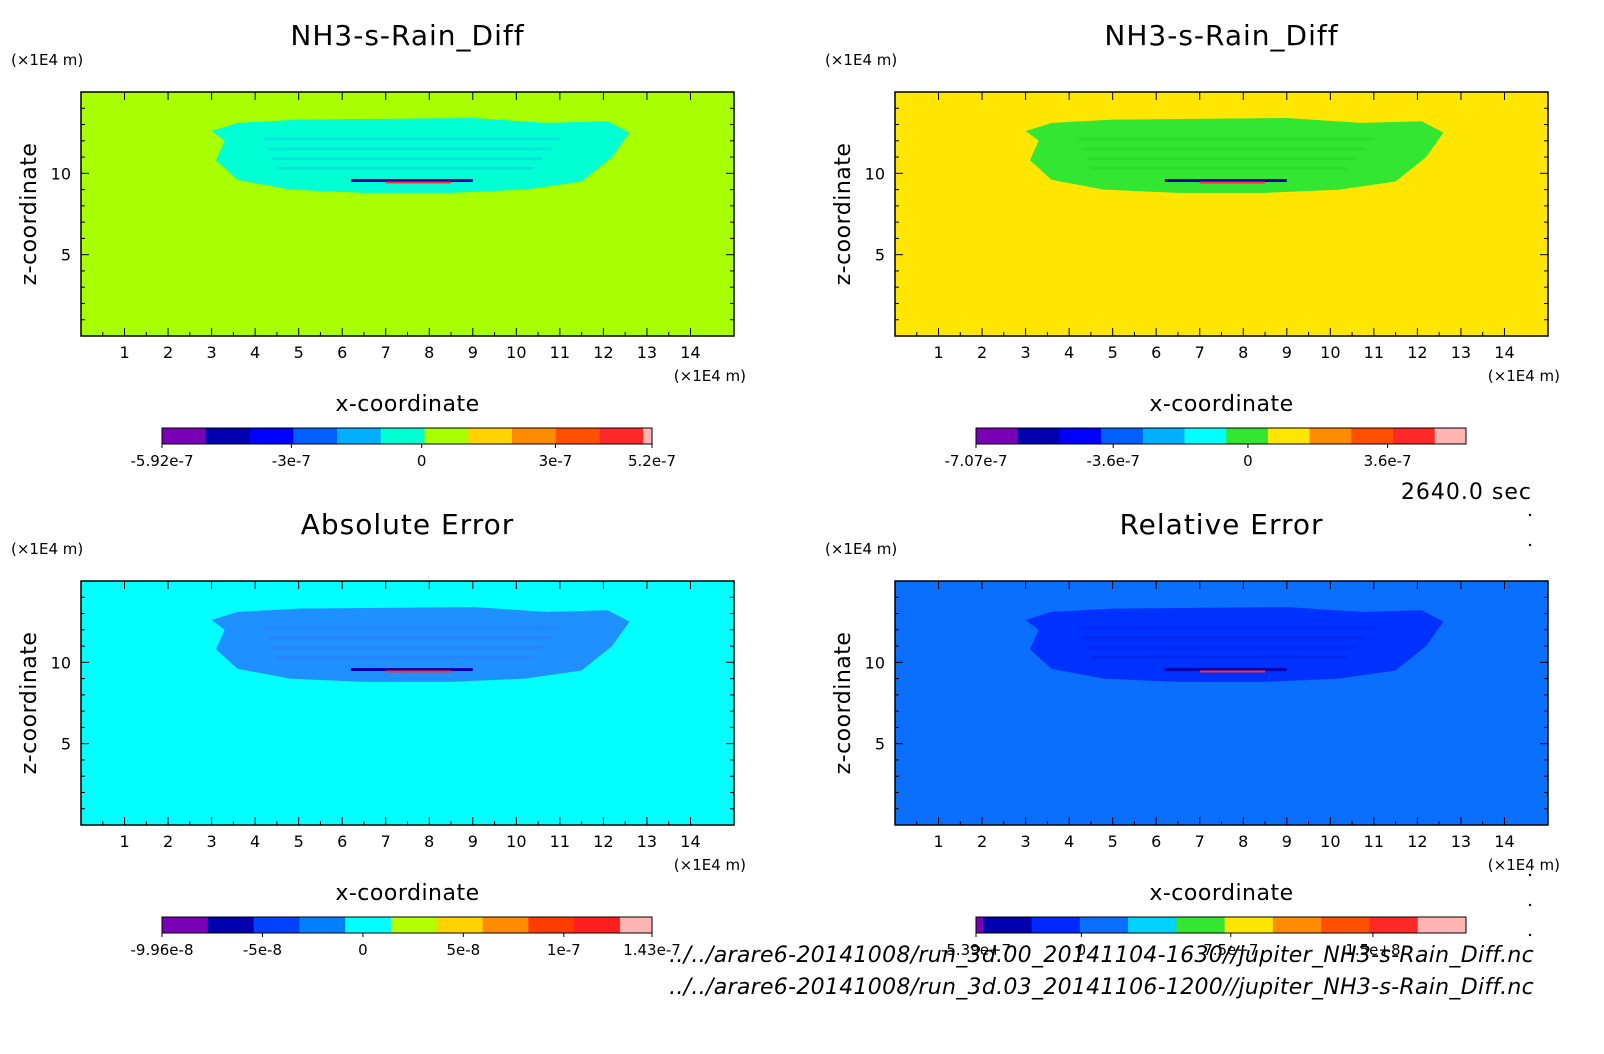 The image size is (1604, 1054). What do you see at coordinates (861, 60) in the screenshot?
I see `y-unit-label: (×1E4 m)` at bounding box center [861, 60].